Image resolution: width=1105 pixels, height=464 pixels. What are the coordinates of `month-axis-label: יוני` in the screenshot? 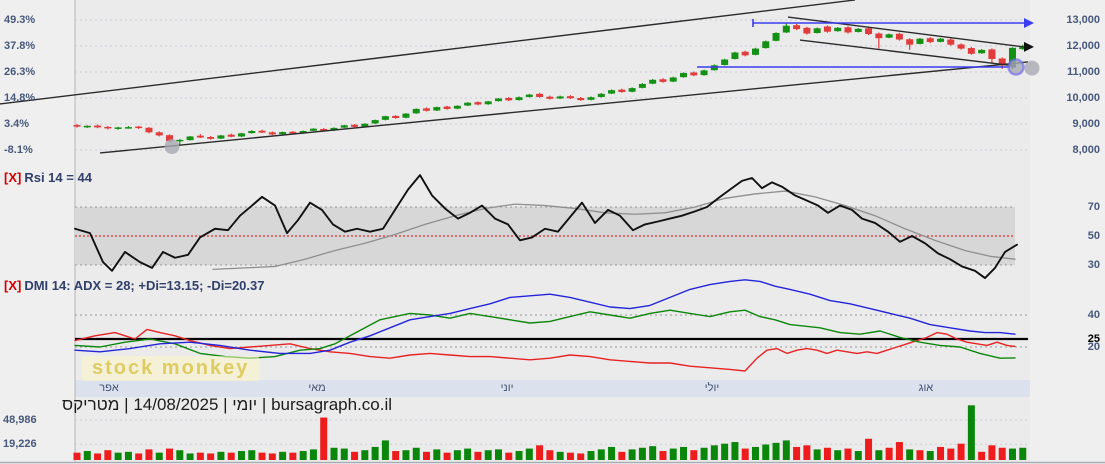 It's located at (507, 388).